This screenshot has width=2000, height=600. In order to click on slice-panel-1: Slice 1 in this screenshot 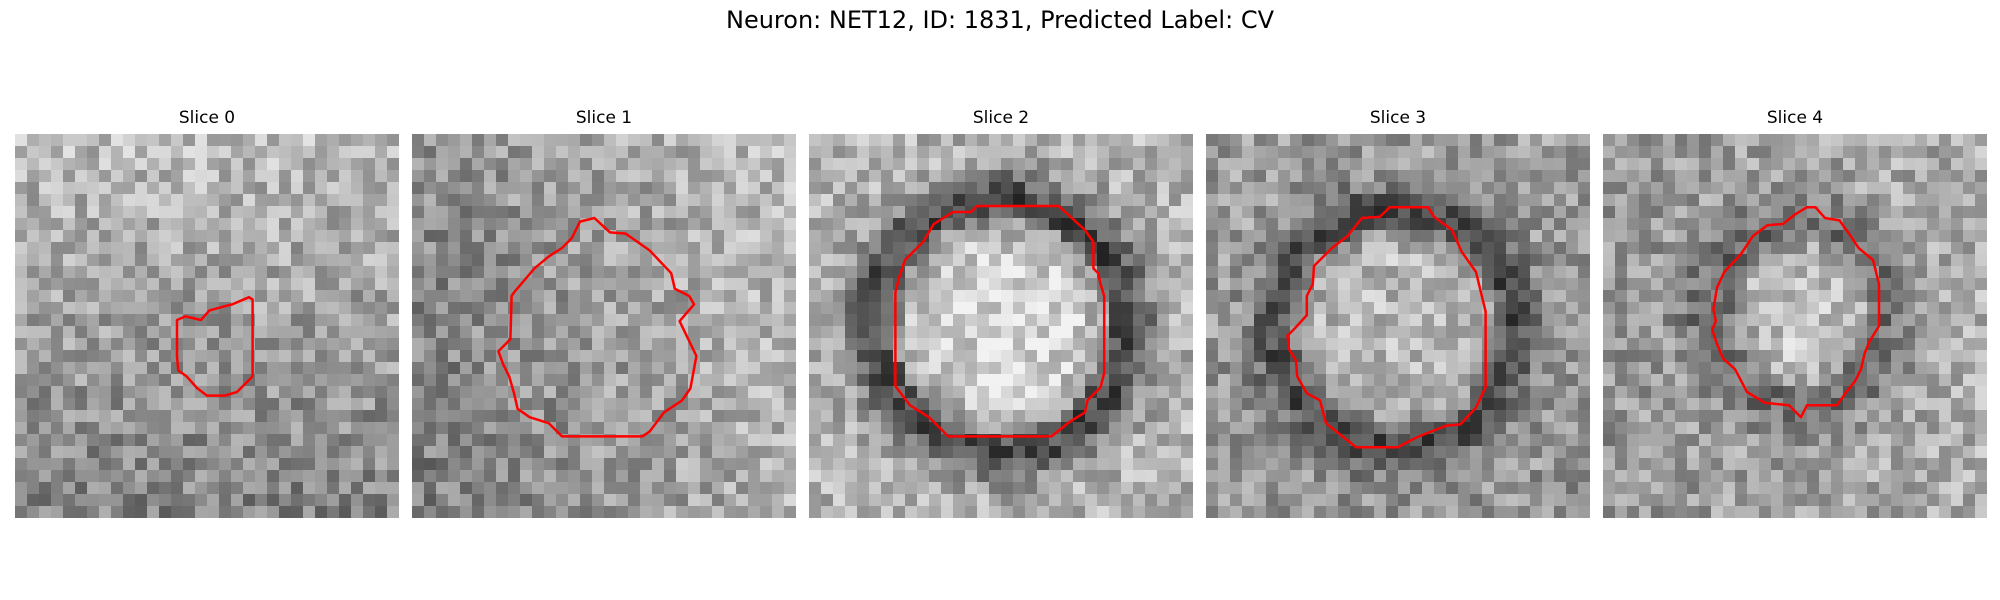, I will do `click(604, 314)`.